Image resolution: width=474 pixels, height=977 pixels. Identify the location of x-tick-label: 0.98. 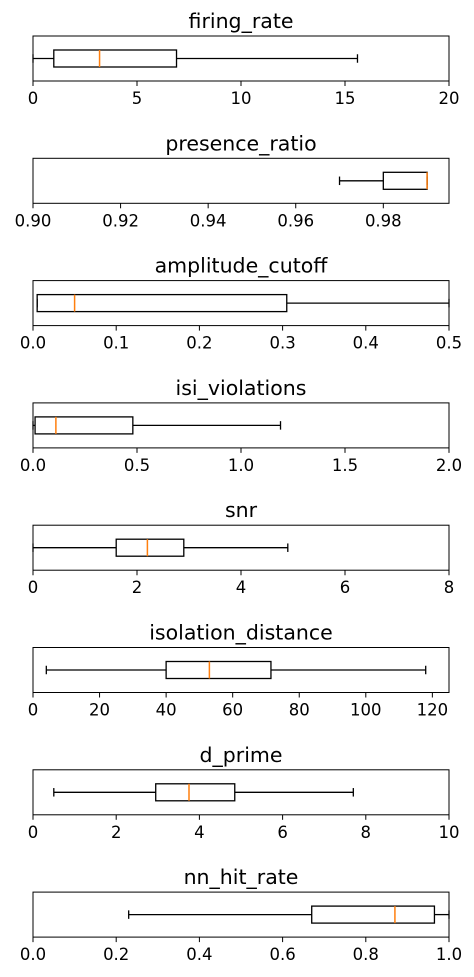
(383, 220).